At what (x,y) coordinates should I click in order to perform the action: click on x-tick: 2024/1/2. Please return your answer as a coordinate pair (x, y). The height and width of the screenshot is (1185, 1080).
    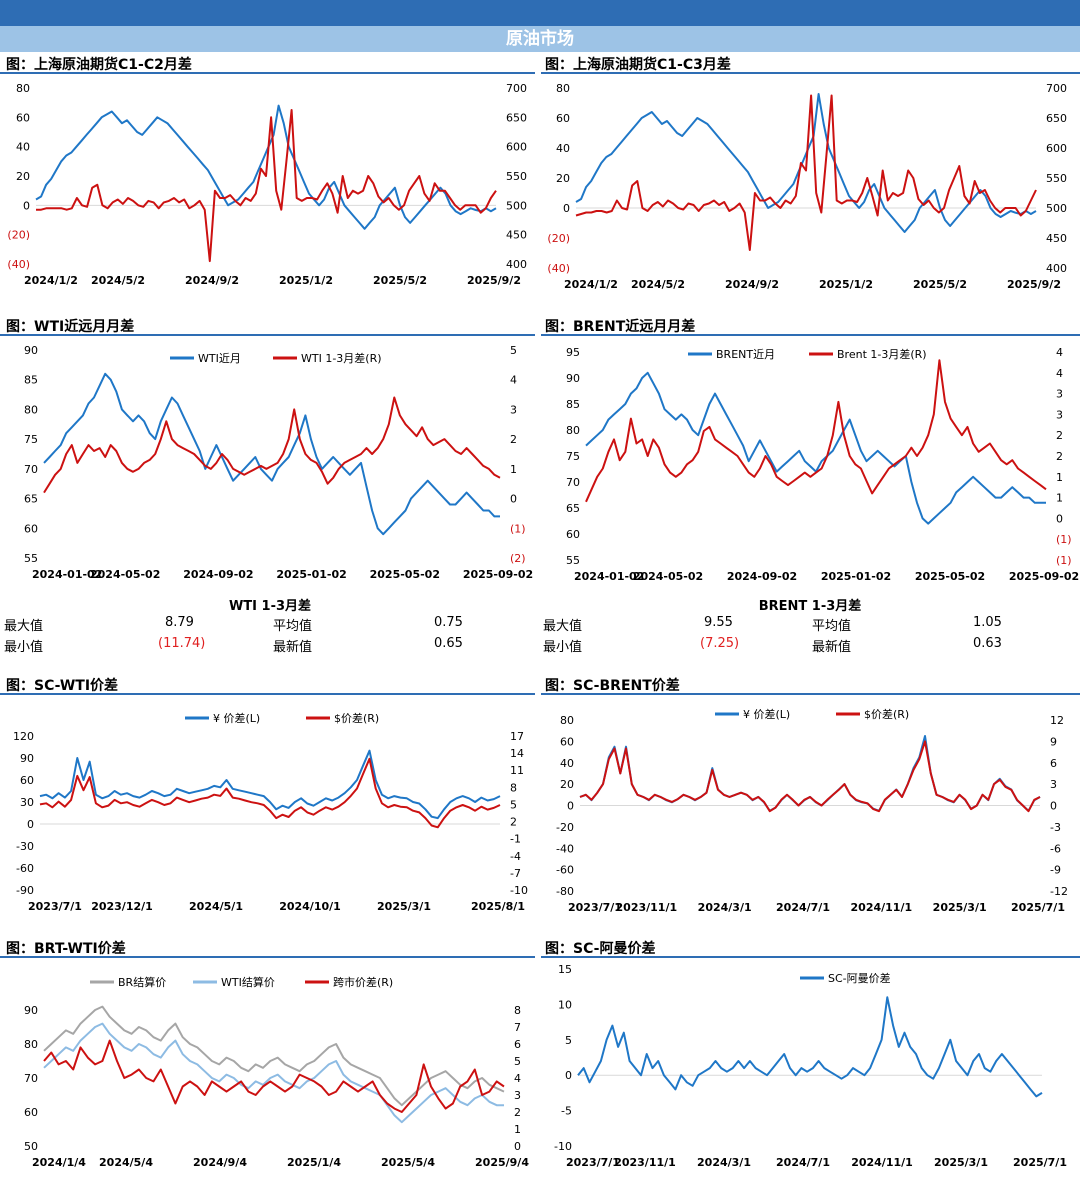
    Looking at the image, I should click on (591, 284).